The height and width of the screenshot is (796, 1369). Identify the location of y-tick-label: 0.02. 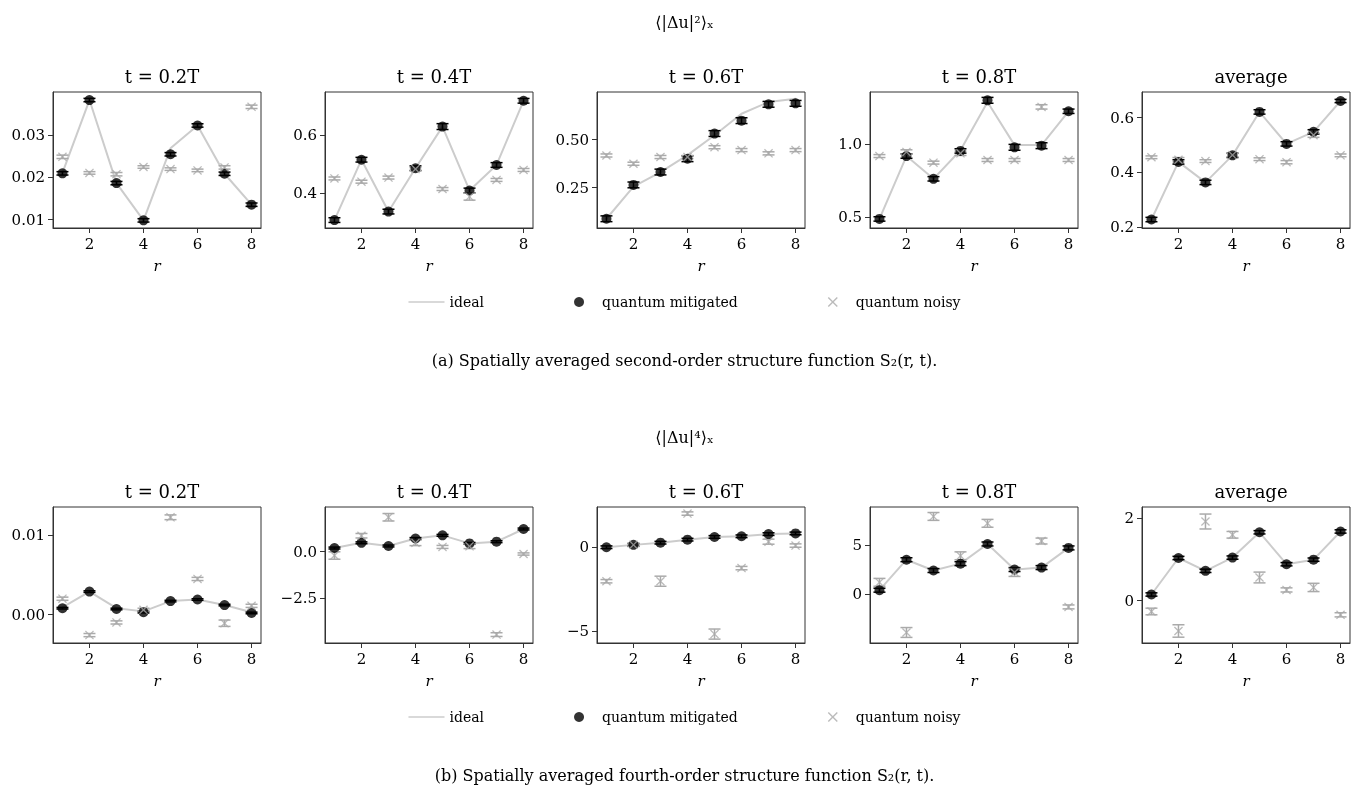
(28, 177).